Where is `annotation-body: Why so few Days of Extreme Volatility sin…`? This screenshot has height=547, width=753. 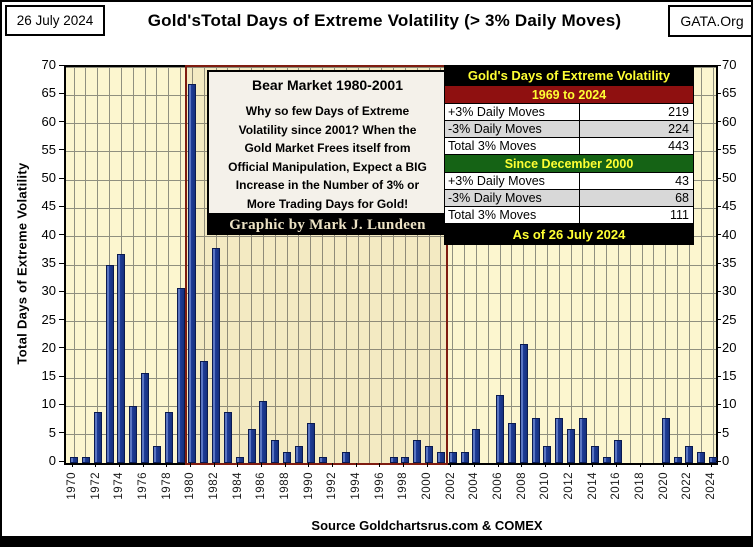
annotation-body: Why so few Days of Extreme Volatility sin… is located at coordinates (327, 157).